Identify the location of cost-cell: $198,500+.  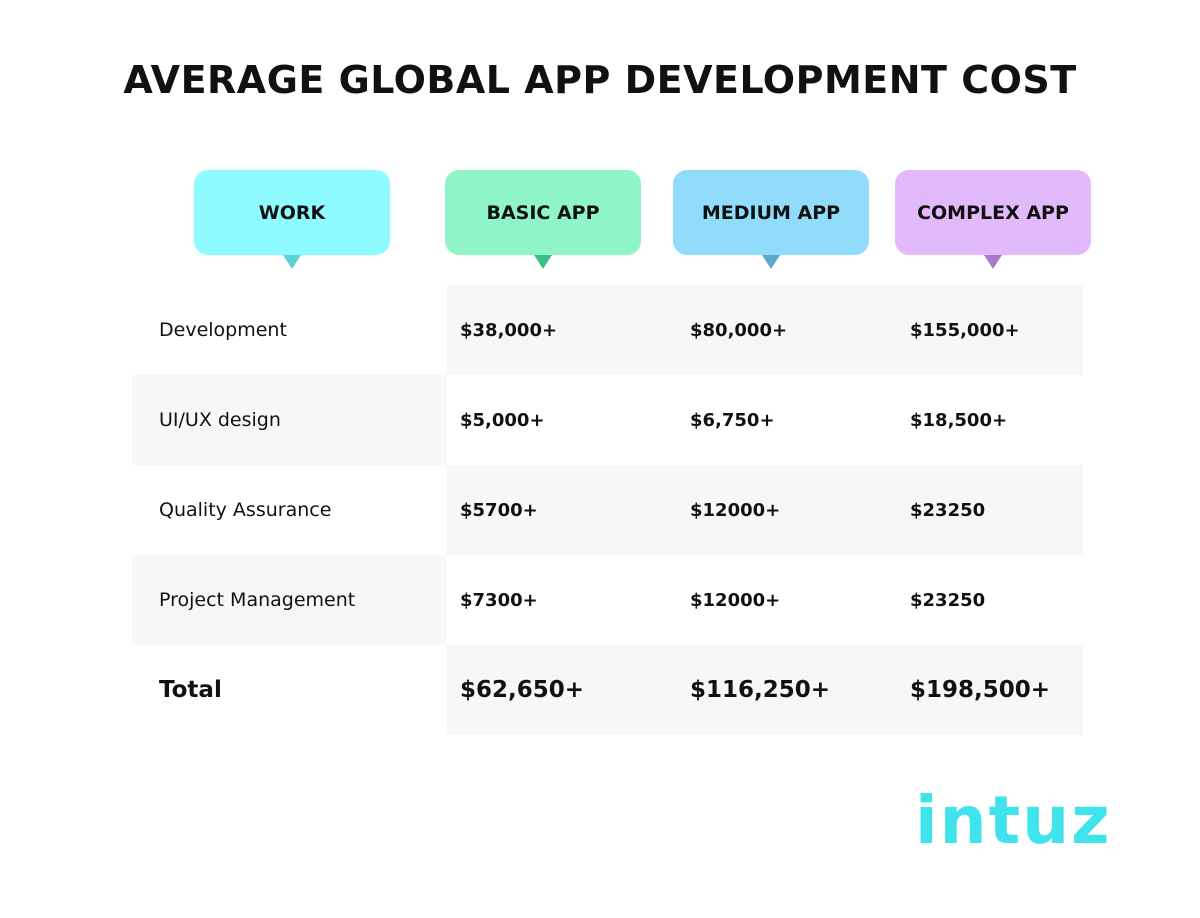
(990, 690).